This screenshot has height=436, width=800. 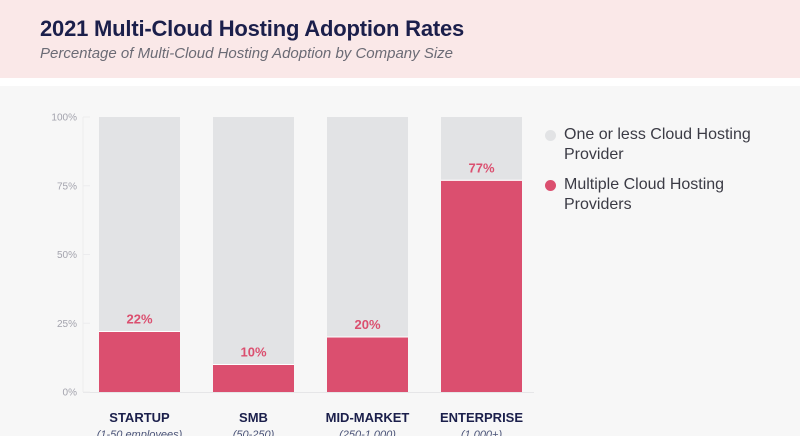 What do you see at coordinates (482, 432) in the screenshot?
I see `category-sublabel: (1,000+)` at bounding box center [482, 432].